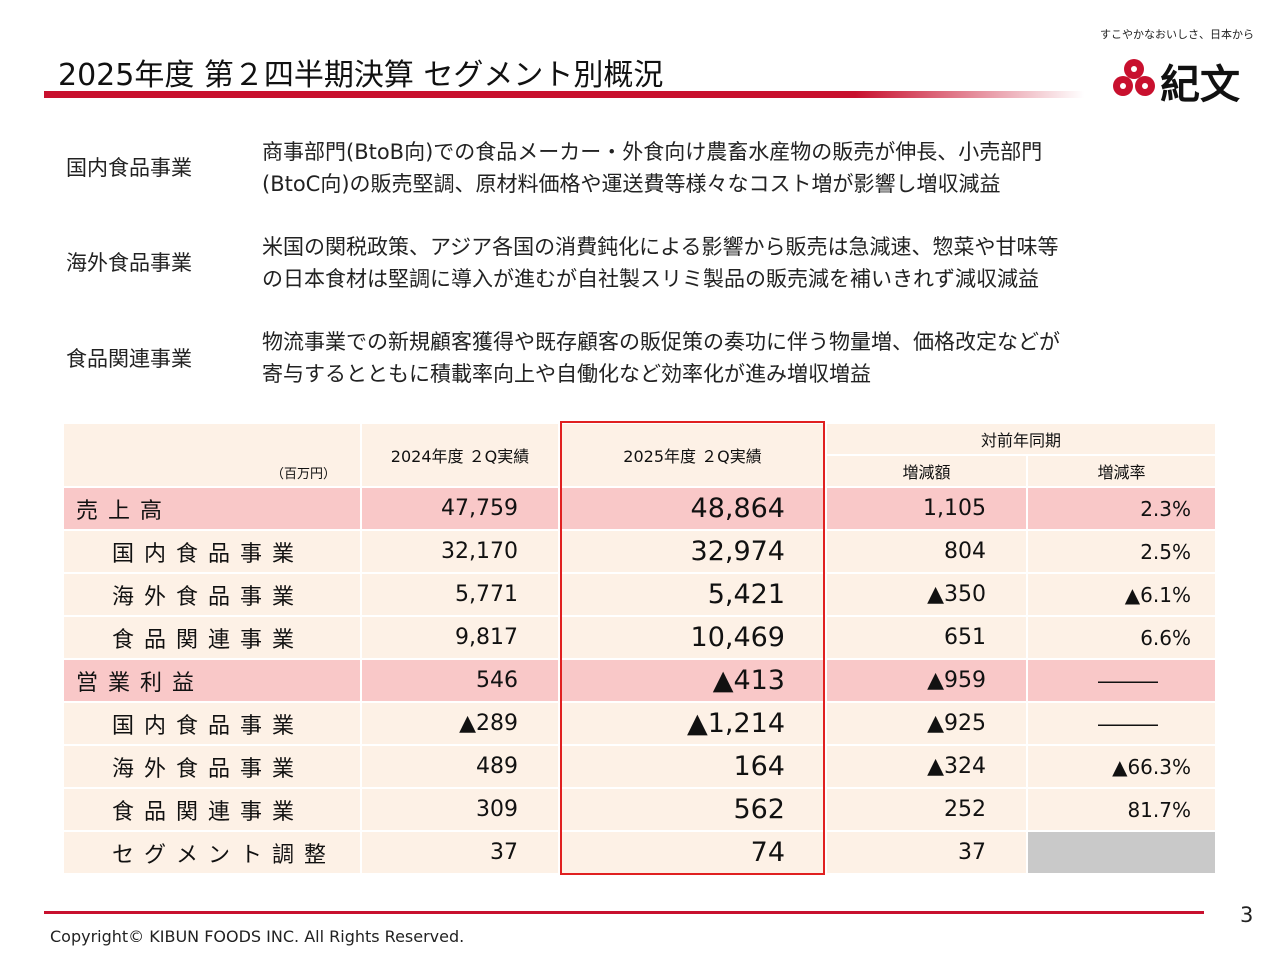 Image resolution: width=1280 pixels, height=960 pixels. Describe the element at coordinates (692, 809) in the screenshot. I see `cell-cur: 562` at that location.